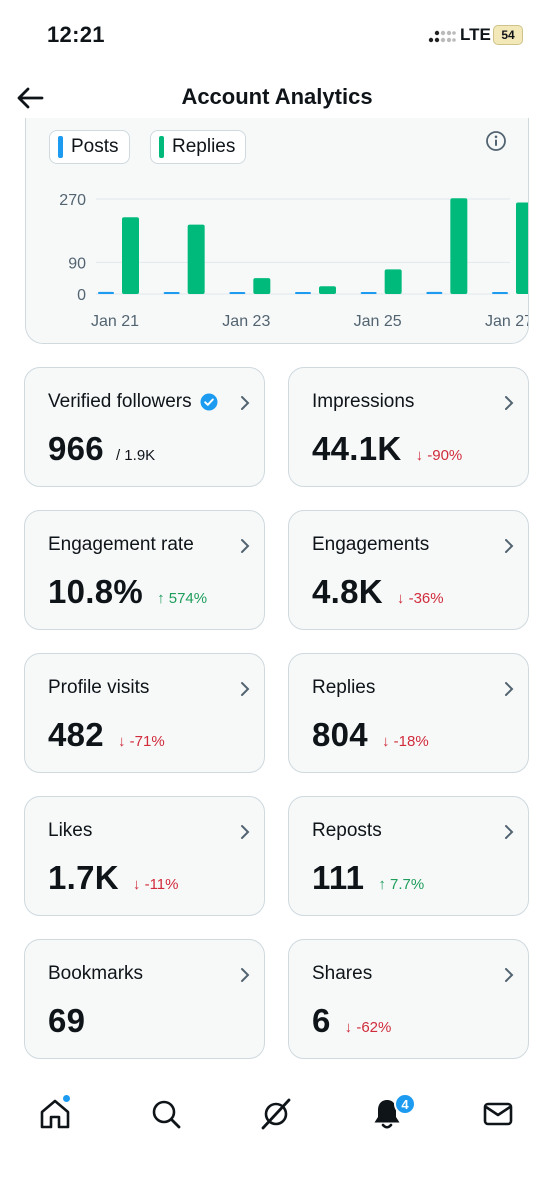 This screenshot has height=1199, width=554. I want to click on back-button, so click(30, 98).